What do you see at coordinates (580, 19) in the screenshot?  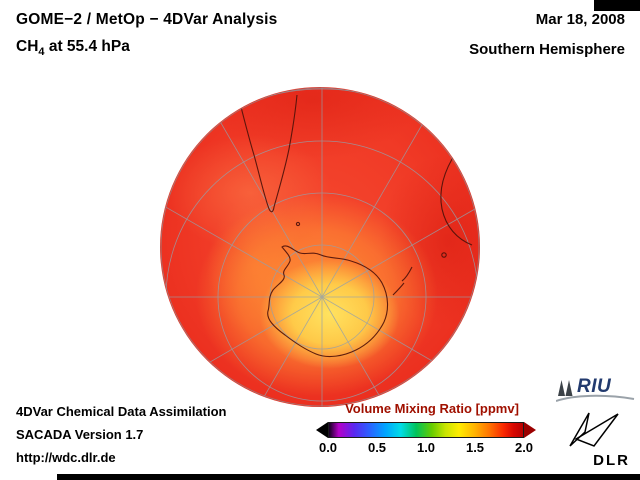 I see `plot-date: Mar 18, 2008` at bounding box center [580, 19].